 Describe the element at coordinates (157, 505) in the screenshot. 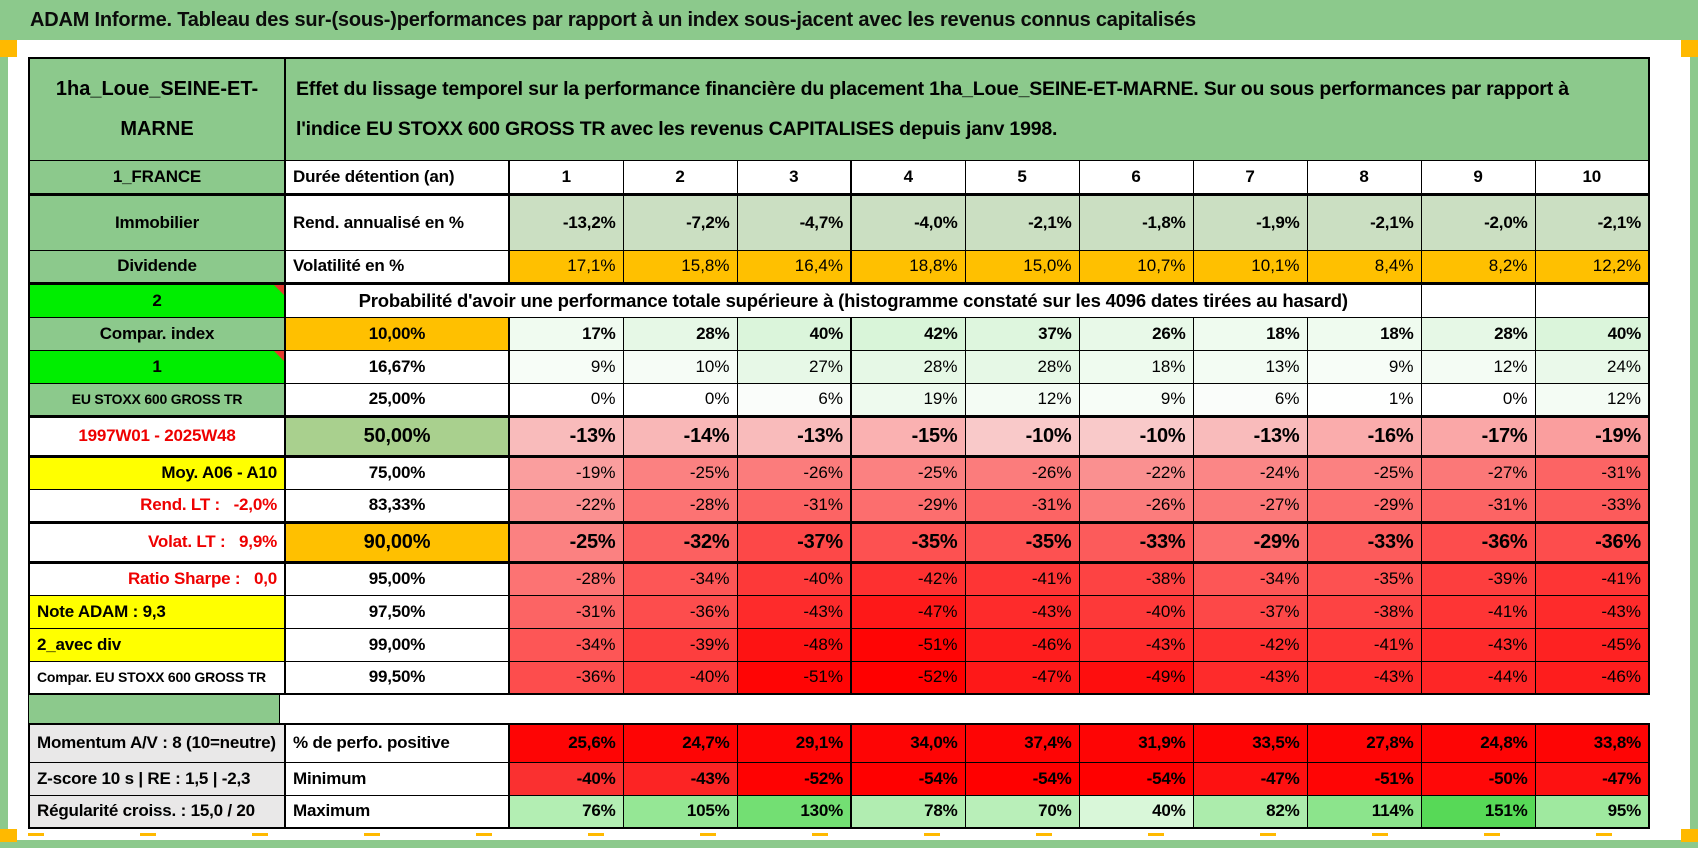

I see `row-label-cell: Rend. LT : -2,0%` at that location.